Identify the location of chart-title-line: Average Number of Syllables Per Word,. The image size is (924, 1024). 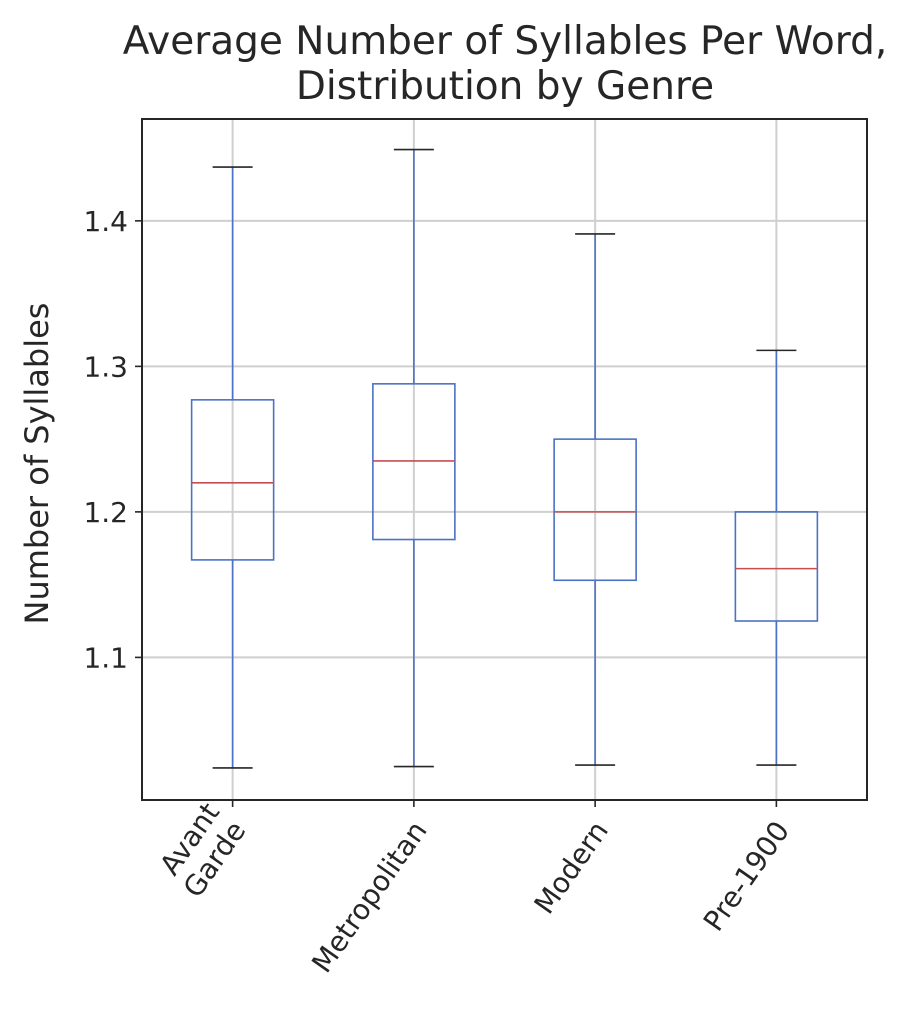
(505, 41).